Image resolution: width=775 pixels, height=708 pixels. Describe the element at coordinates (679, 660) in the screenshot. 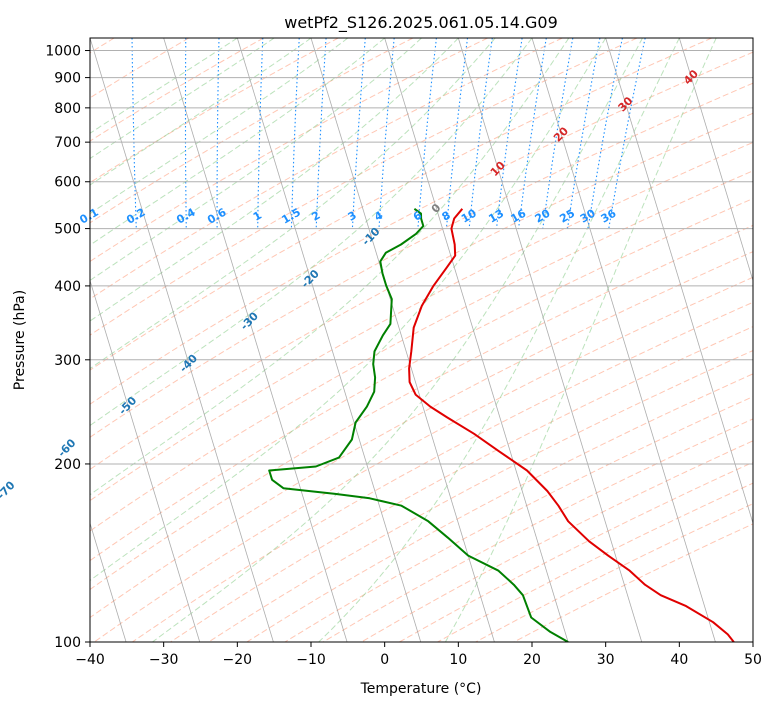

I see `x-tick-label: 40` at that location.